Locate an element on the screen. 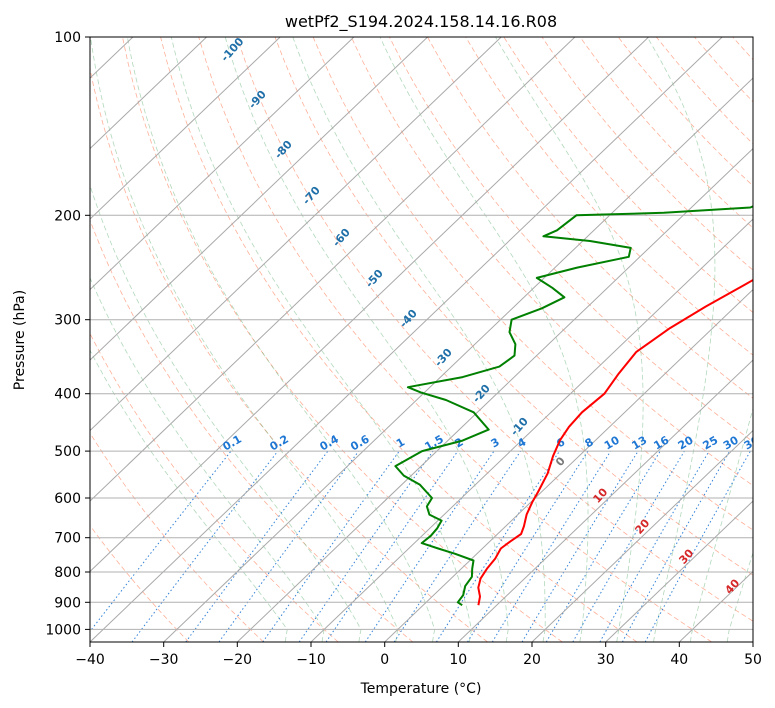 The image size is (775, 708). x-axis: −40 −30 −20 −10 0 10 20 30 40 50 is located at coordinates (418, 655).